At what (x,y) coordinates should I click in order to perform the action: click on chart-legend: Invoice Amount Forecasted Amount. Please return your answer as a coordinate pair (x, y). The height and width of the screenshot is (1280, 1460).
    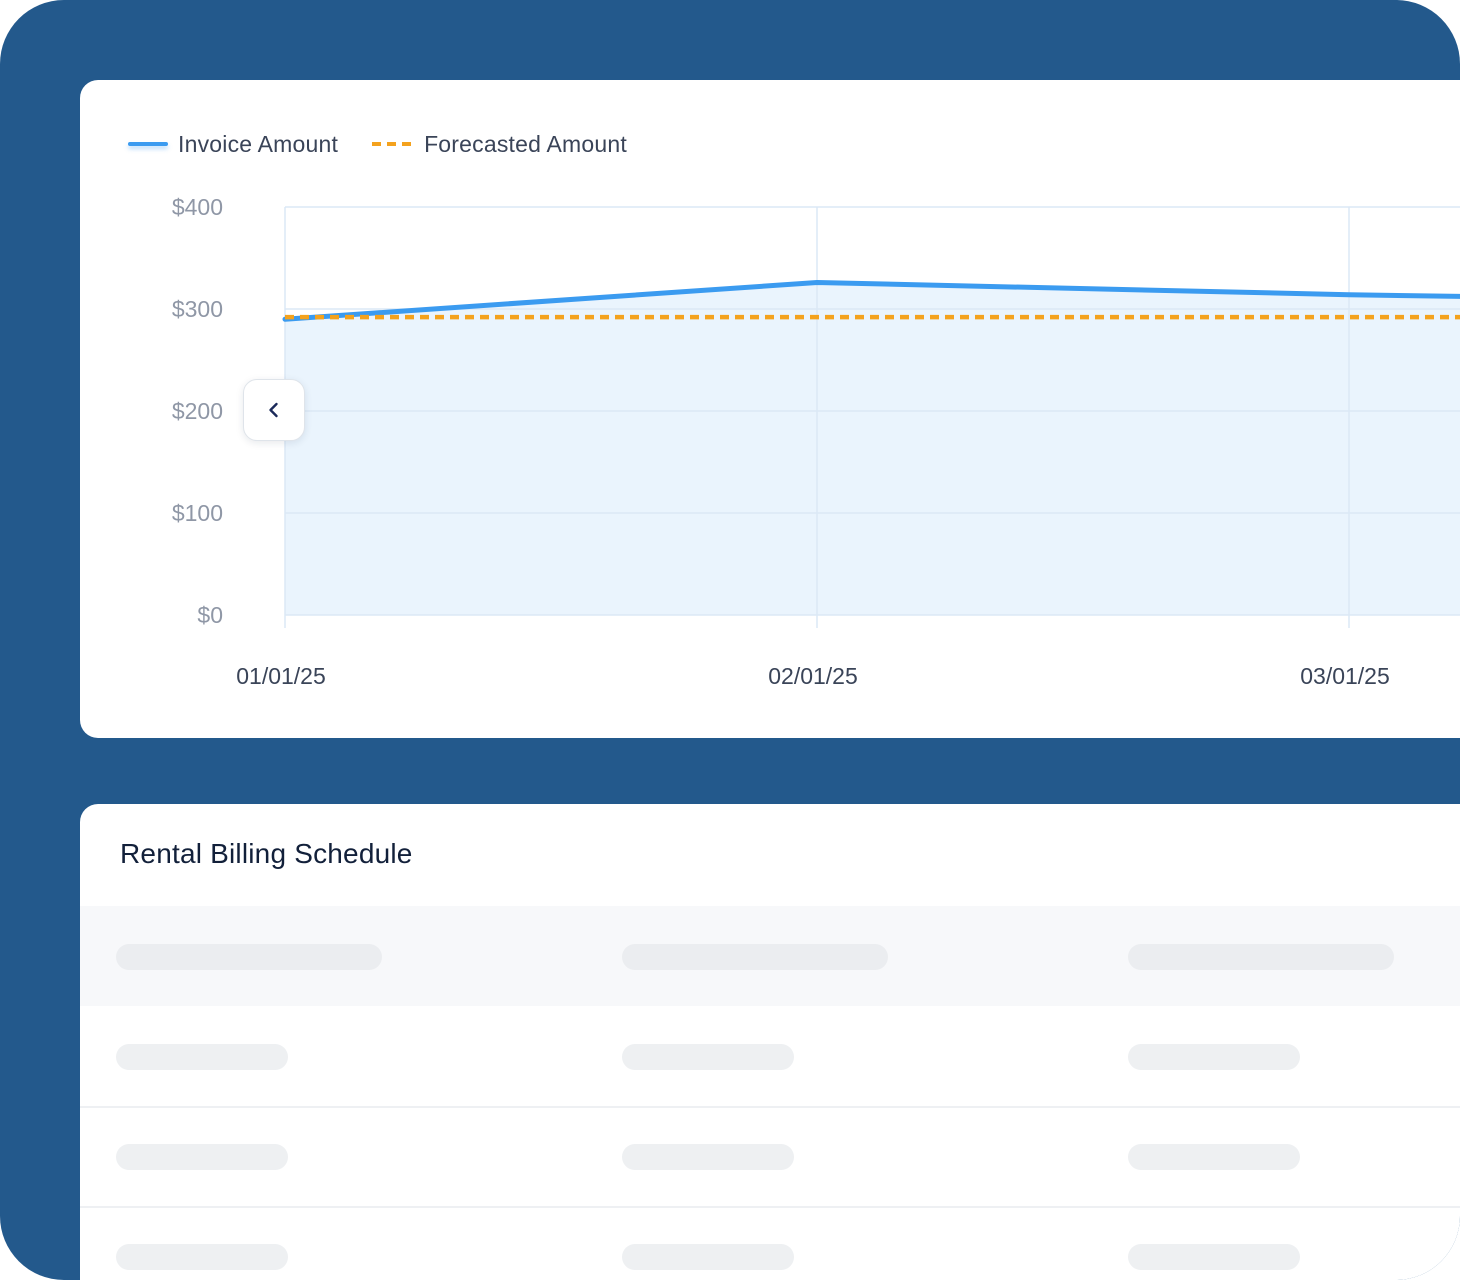
    Looking at the image, I should click on (393, 144).